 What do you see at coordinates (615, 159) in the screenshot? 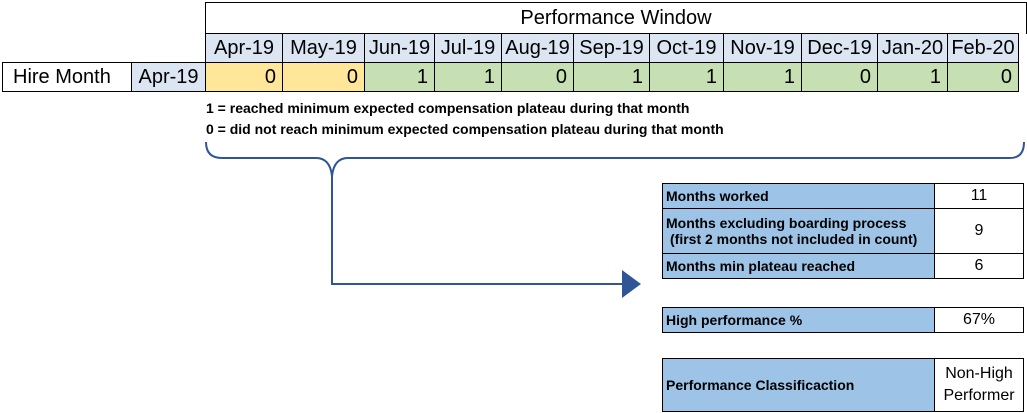
I see `curly-brace` at bounding box center [615, 159].